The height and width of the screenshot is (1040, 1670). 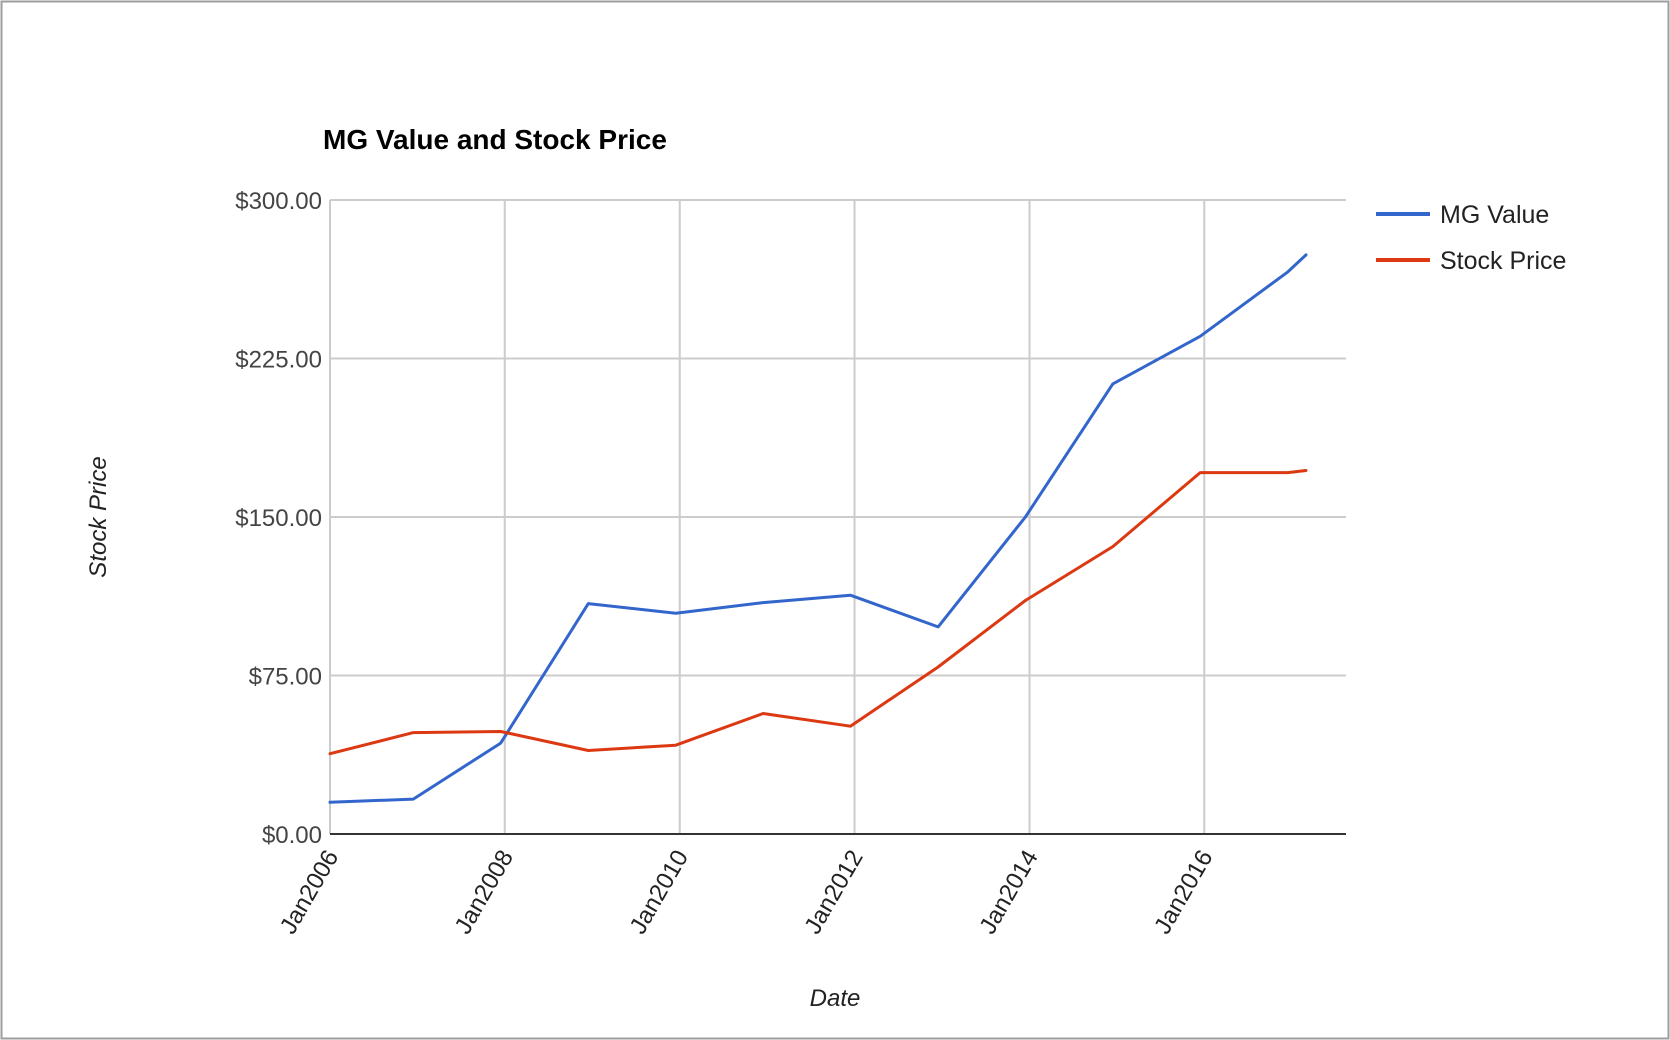 What do you see at coordinates (835, 998) in the screenshot?
I see `x-axis-title: Date` at bounding box center [835, 998].